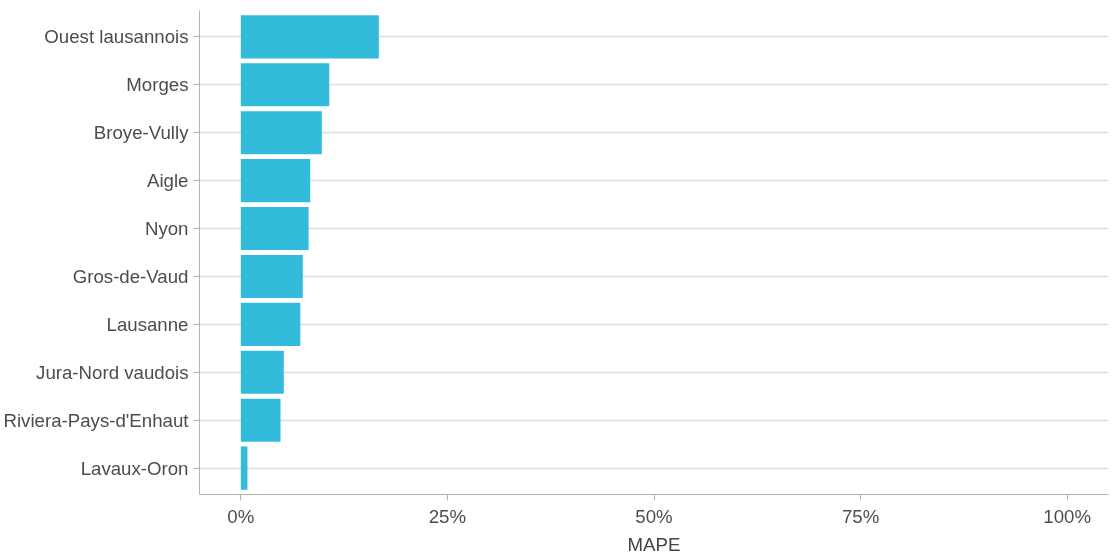 The height and width of the screenshot is (557, 1113). Describe the element at coordinates (157, 85) in the screenshot. I see `y-tick-label: Morges` at that location.